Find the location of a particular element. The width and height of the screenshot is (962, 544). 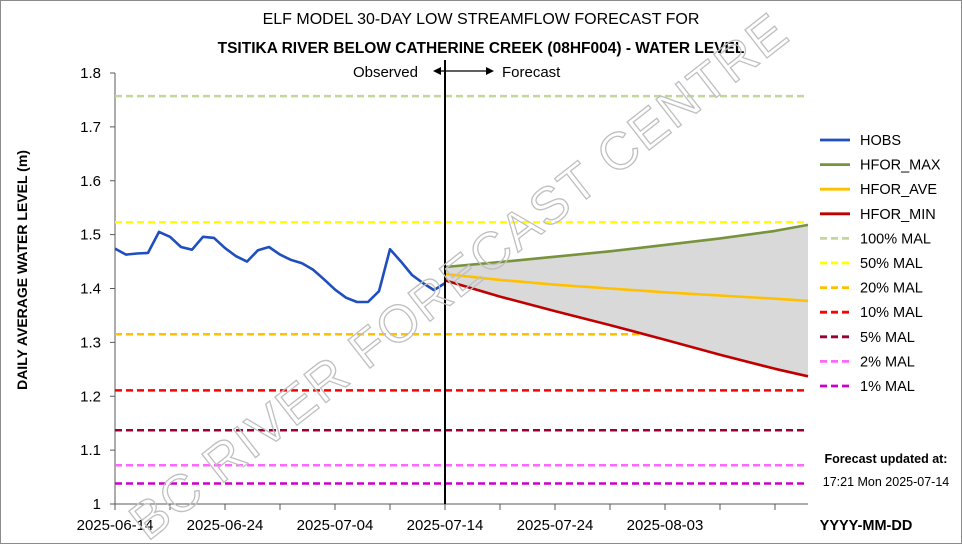

series-line-hfor-max is located at coordinates (626, 246).